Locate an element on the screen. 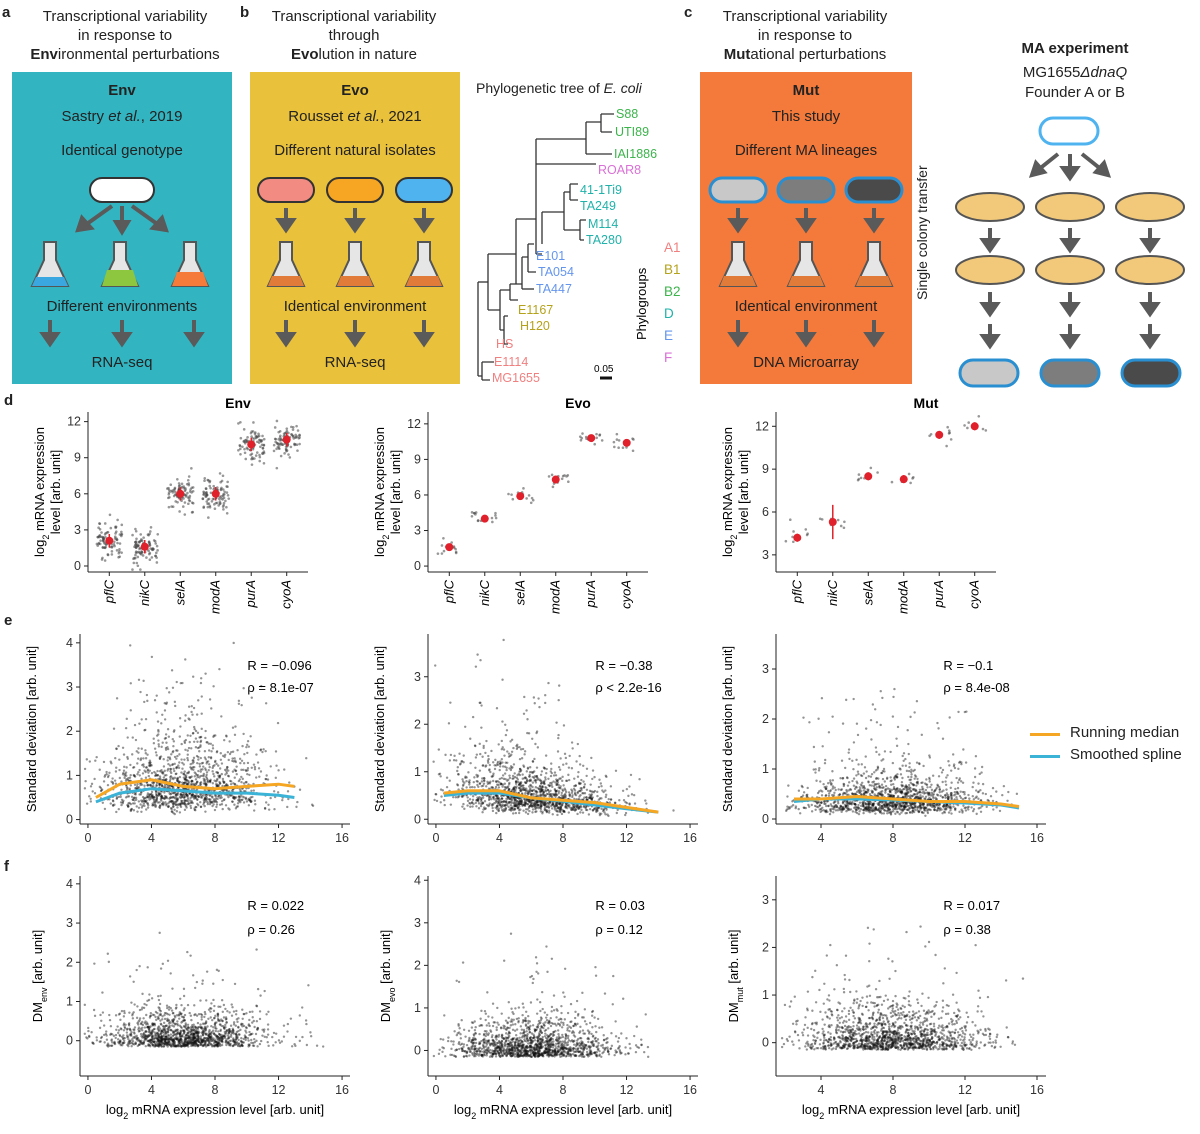  panel-label-f: f is located at coordinates (6, 866).